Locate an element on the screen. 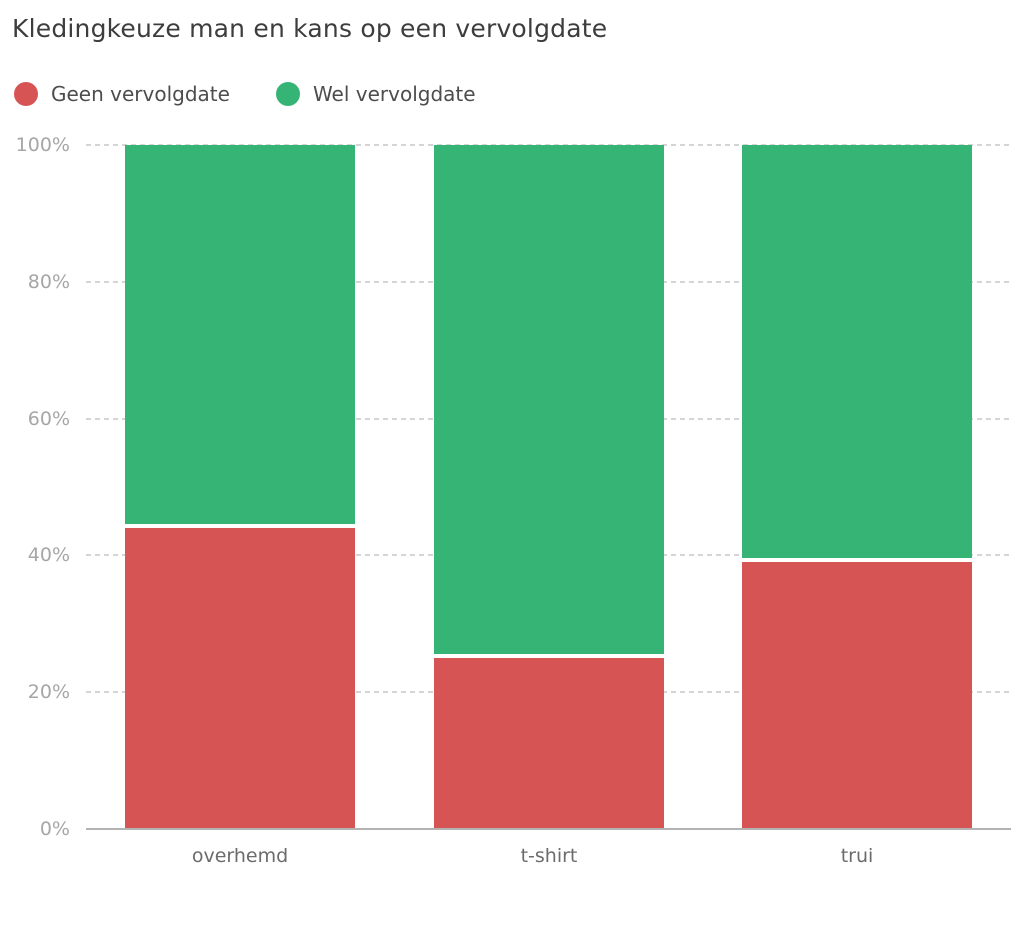  x-axis-line is located at coordinates (548, 829).